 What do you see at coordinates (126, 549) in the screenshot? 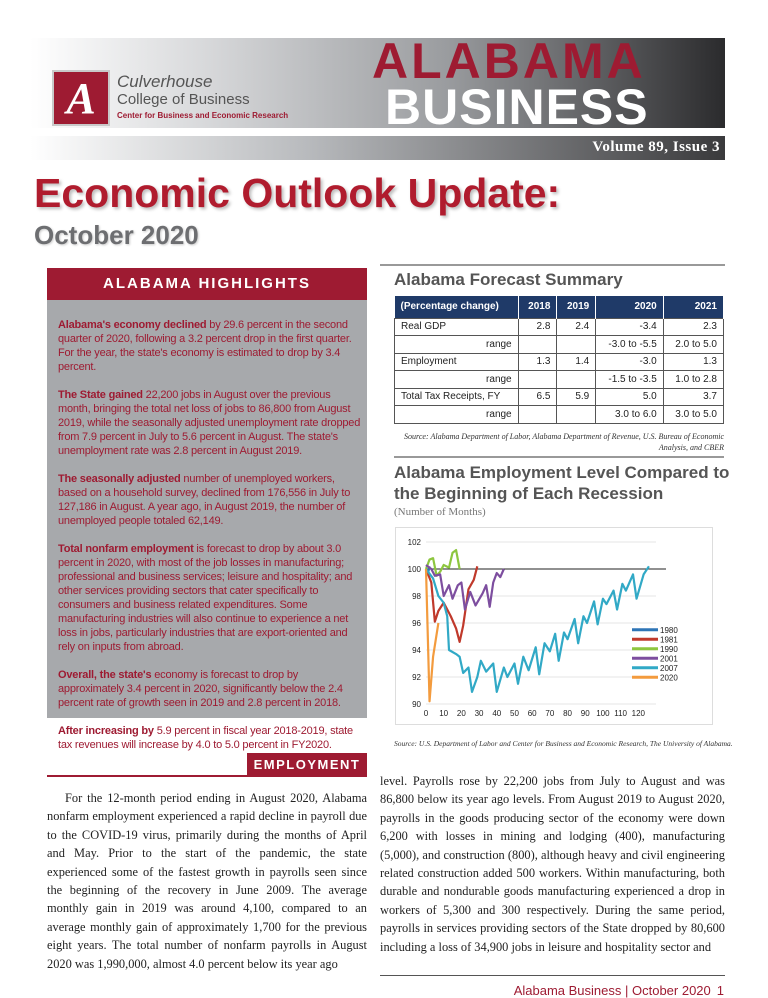
I see `highlight-lead: Total nonfarm employment` at bounding box center [126, 549].